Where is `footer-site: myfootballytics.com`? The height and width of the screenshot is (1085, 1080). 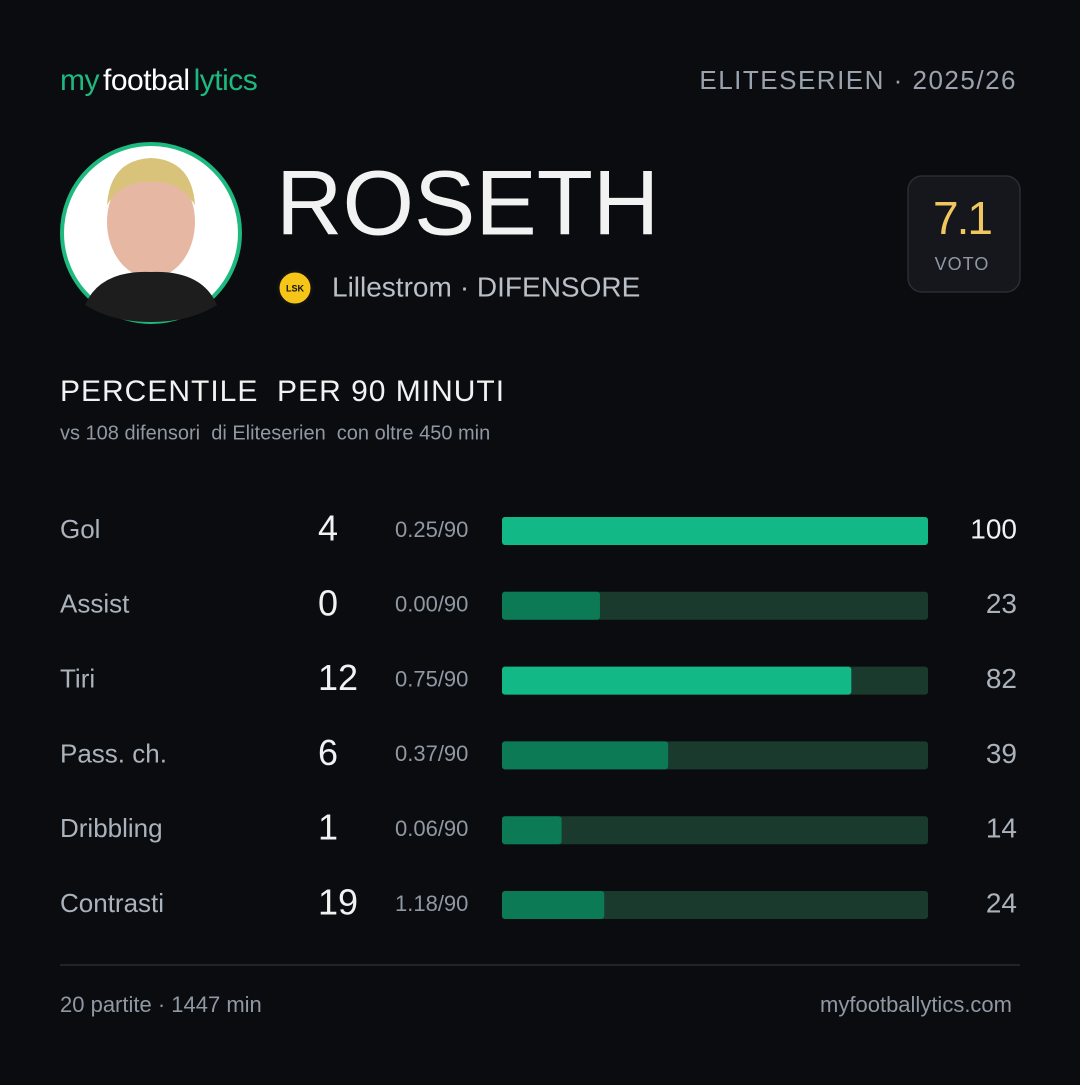
footer-site: myfootballytics.com is located at coordinates (916, 1004).